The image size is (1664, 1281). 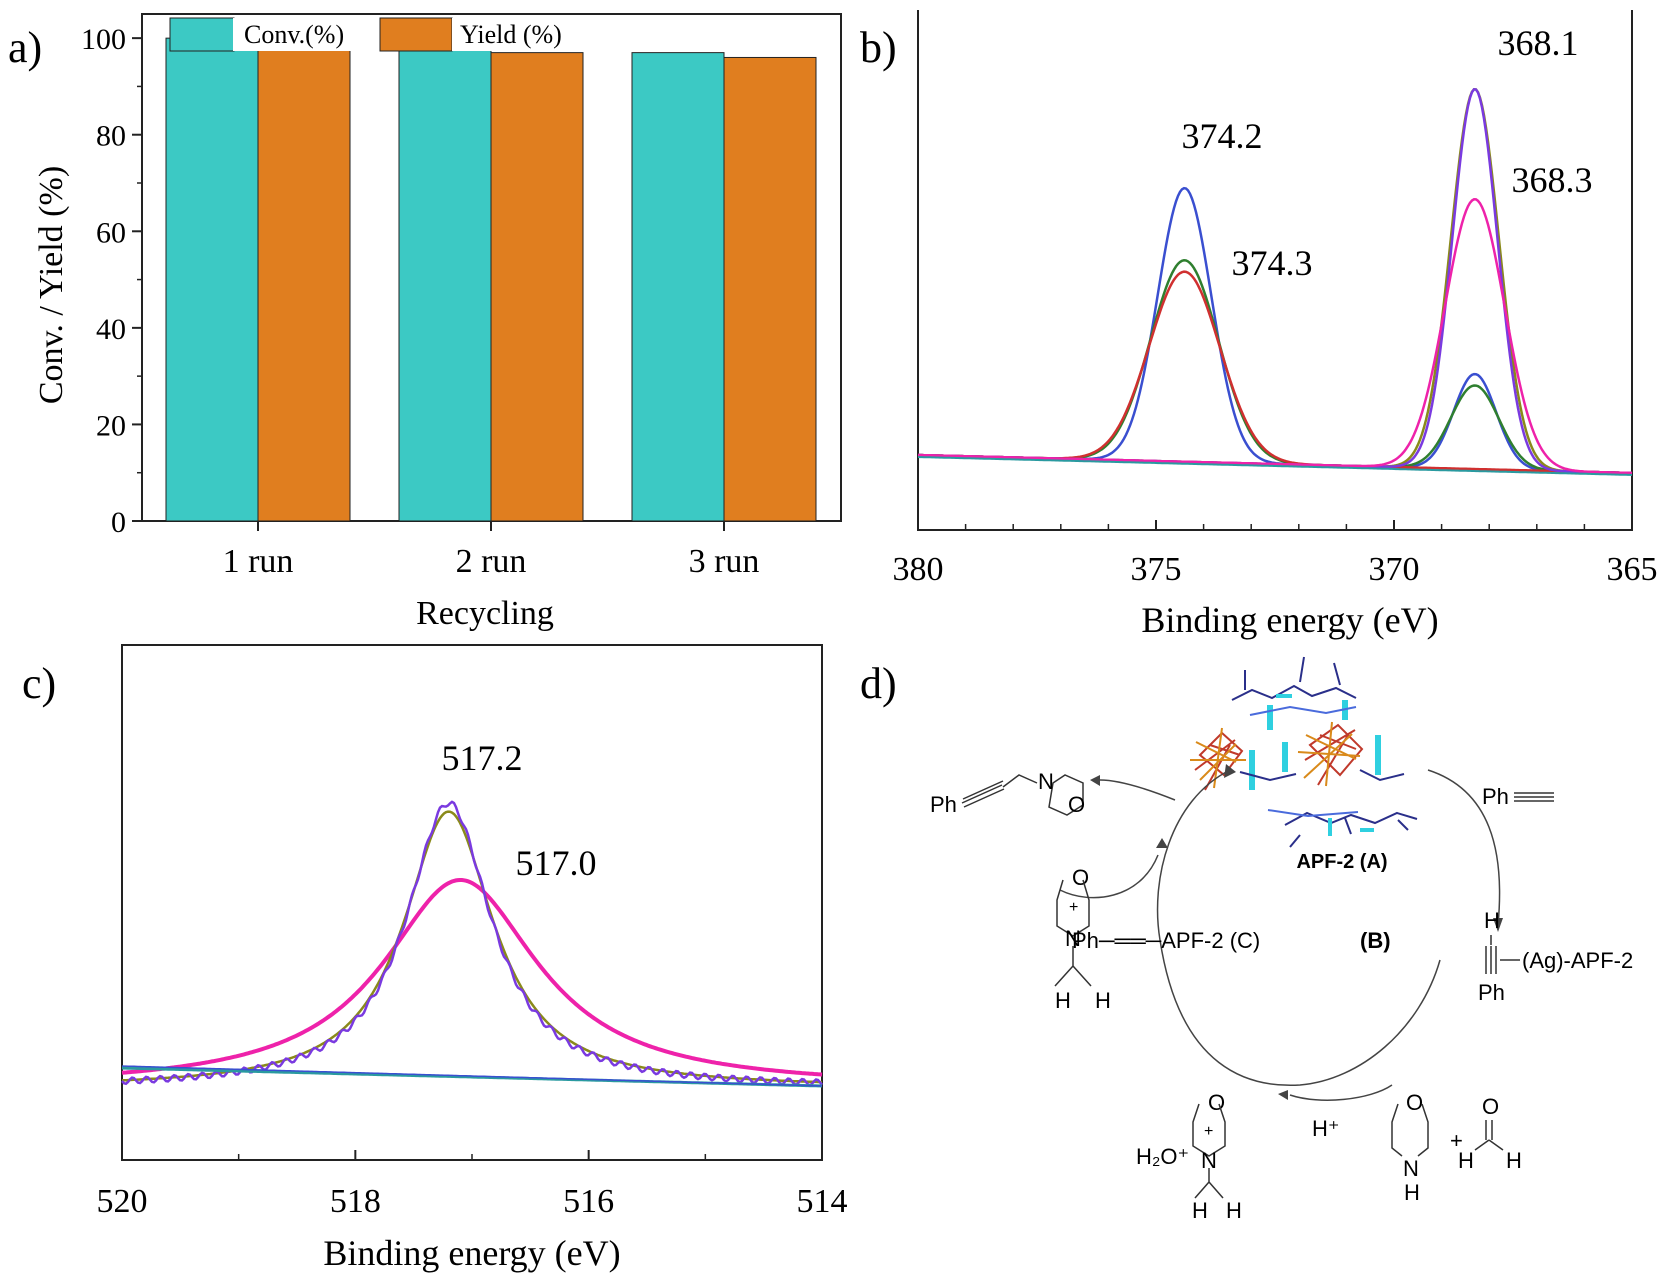 What do you see at coordinates (1414, 1102) in the screenshot?
I see `morph-o: O` at bounding box center [1414, 1102].